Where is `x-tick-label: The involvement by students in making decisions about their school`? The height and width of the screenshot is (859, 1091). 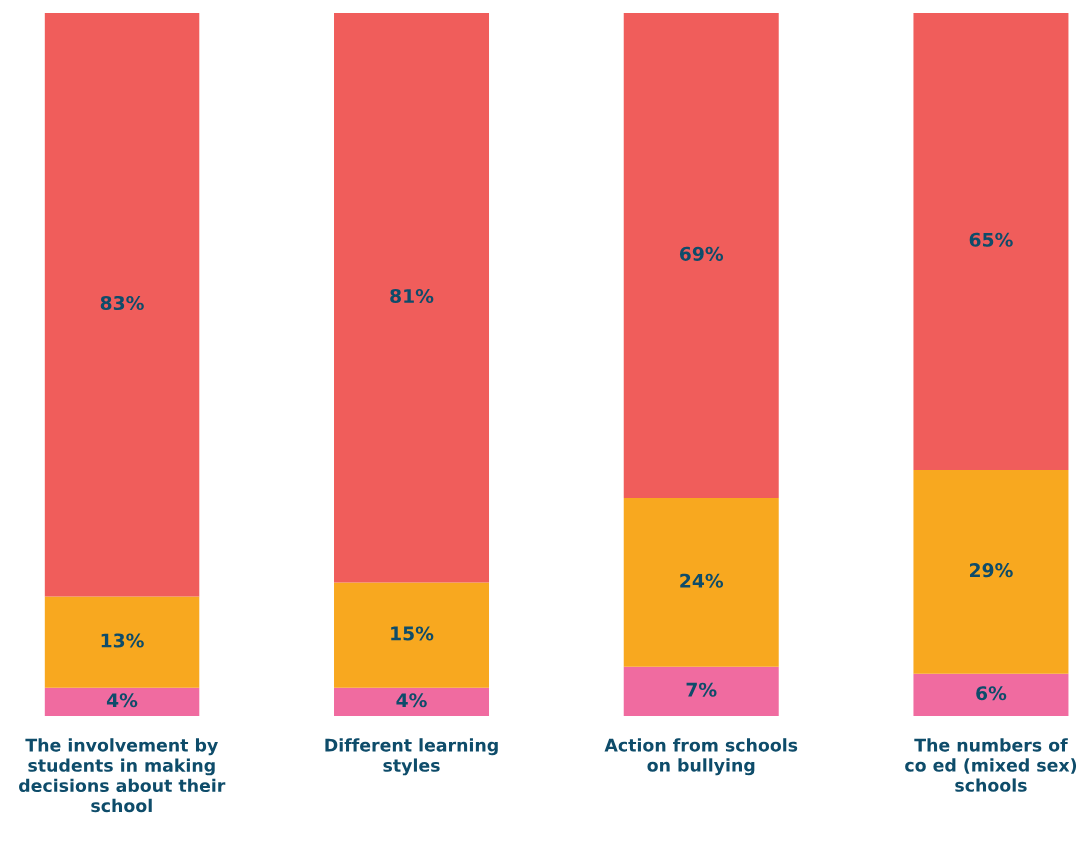 x-tick-label: The involvement by students in making decisions about their school is located at coordinates (122, 775).